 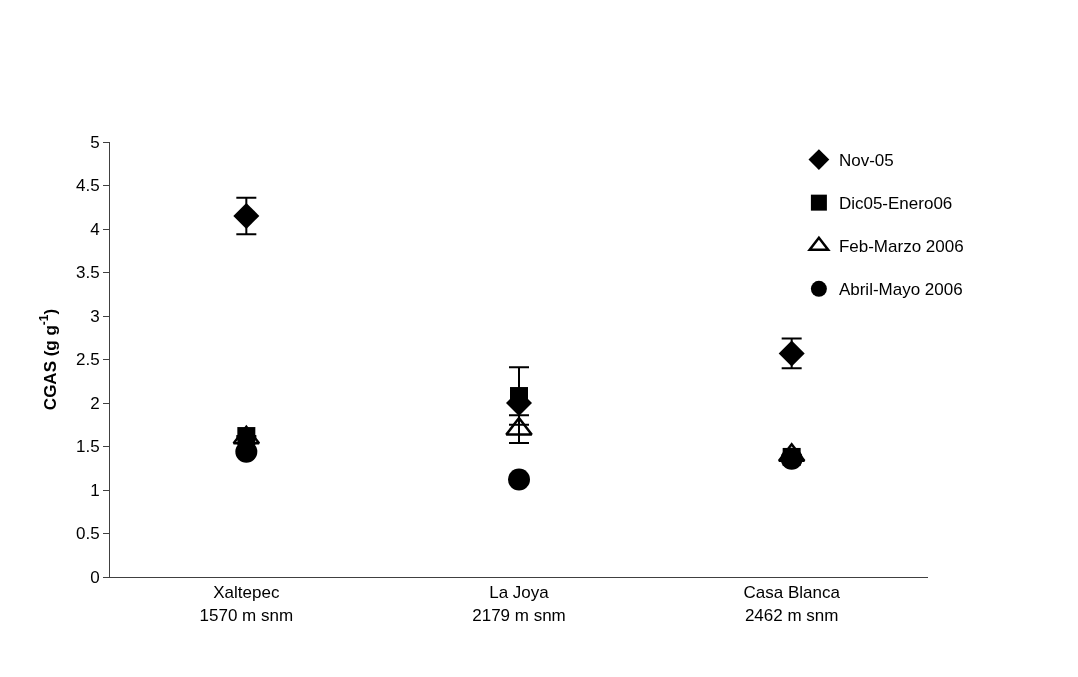 What do you see at coordinates (87, 447) in the screenshot?
I see `y-tick-label: 1.5` at bounding box center [87, 447].